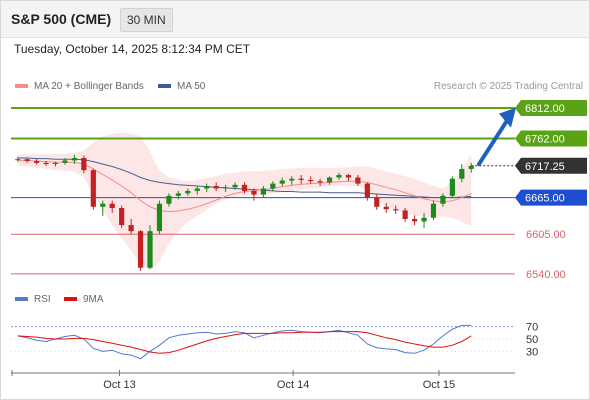 This screenshot has height=400, width=590. Describe the element at coordinates (439, 385) in the screenshot. I see `x-tick-label-Oct 15: Oct 15` at that location.